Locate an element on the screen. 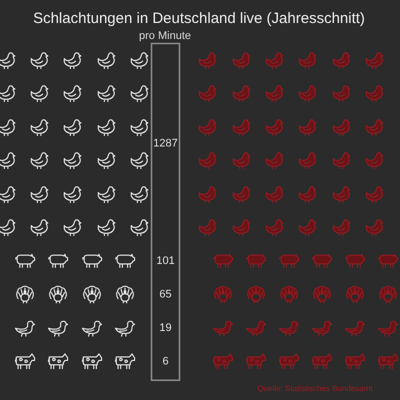 This screenshot has height=400, width=400. data-label: 65 is located at coordinates (165, 294).